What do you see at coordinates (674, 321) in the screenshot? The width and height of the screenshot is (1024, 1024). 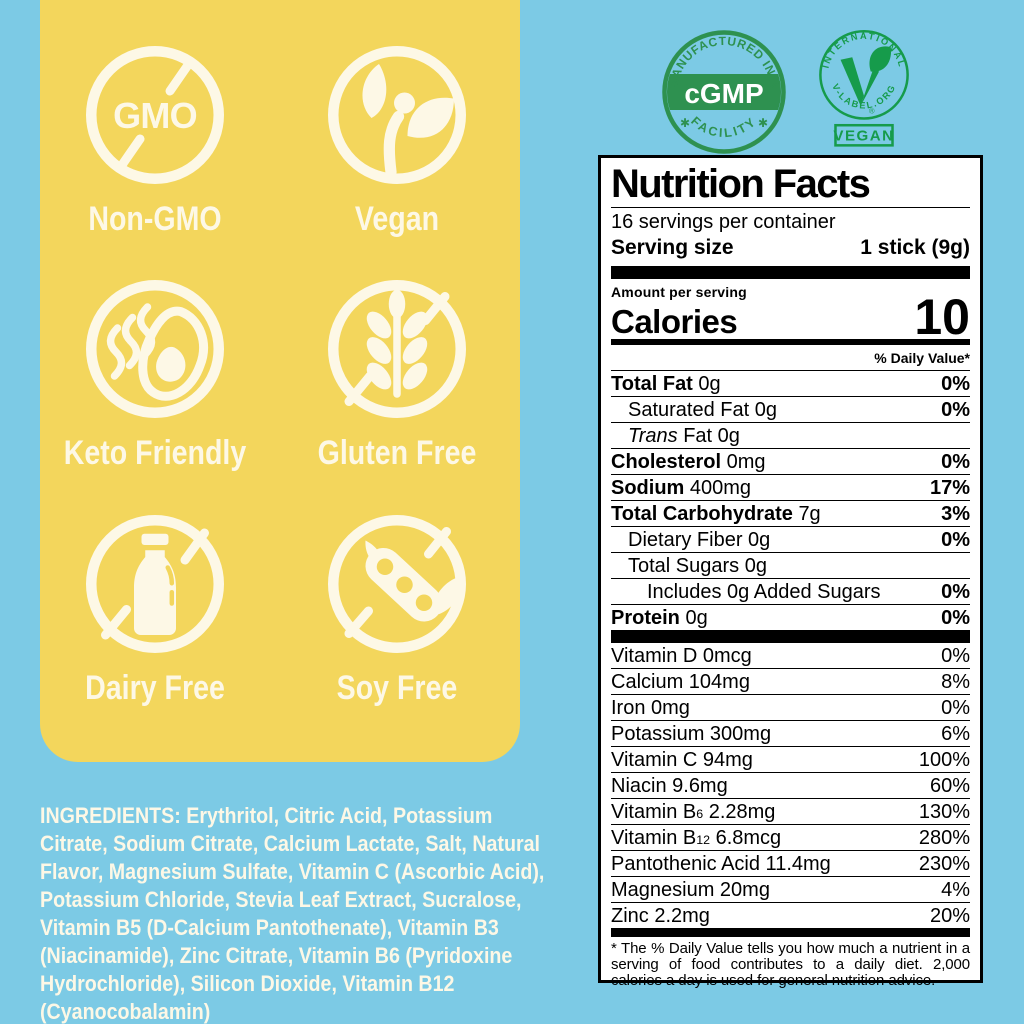 I see `calories-label: Calories` at bounding box center [674, 321].